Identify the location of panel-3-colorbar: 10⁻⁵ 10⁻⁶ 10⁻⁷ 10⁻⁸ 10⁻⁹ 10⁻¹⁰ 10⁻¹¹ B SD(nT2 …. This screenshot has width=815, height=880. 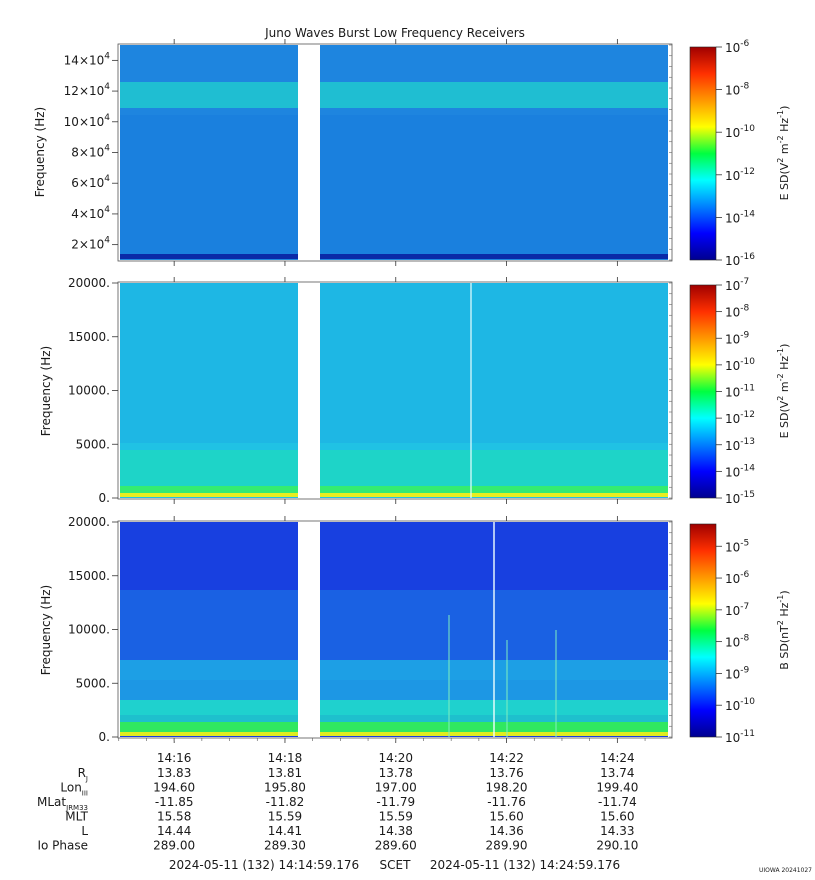
(740, 634).